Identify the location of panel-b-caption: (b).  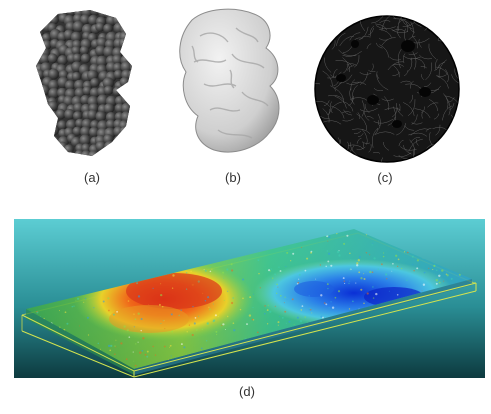
(233, 177).